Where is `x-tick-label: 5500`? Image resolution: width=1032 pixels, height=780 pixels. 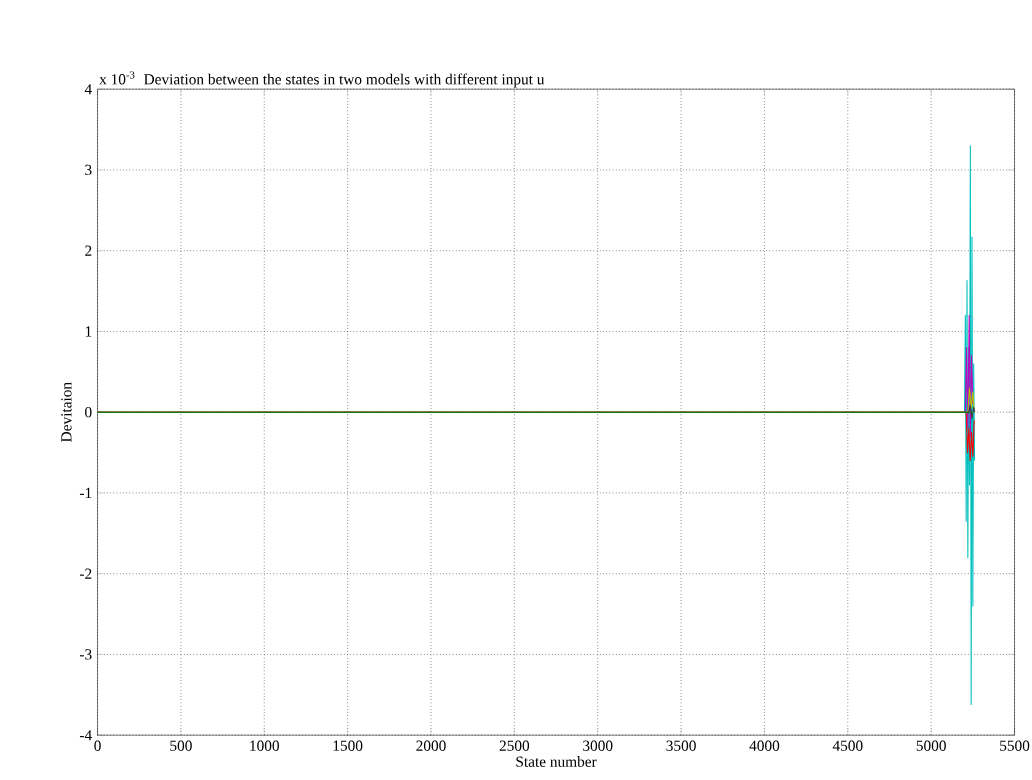 x-tick-label: 5500 is located at coordinates (1015, 745).